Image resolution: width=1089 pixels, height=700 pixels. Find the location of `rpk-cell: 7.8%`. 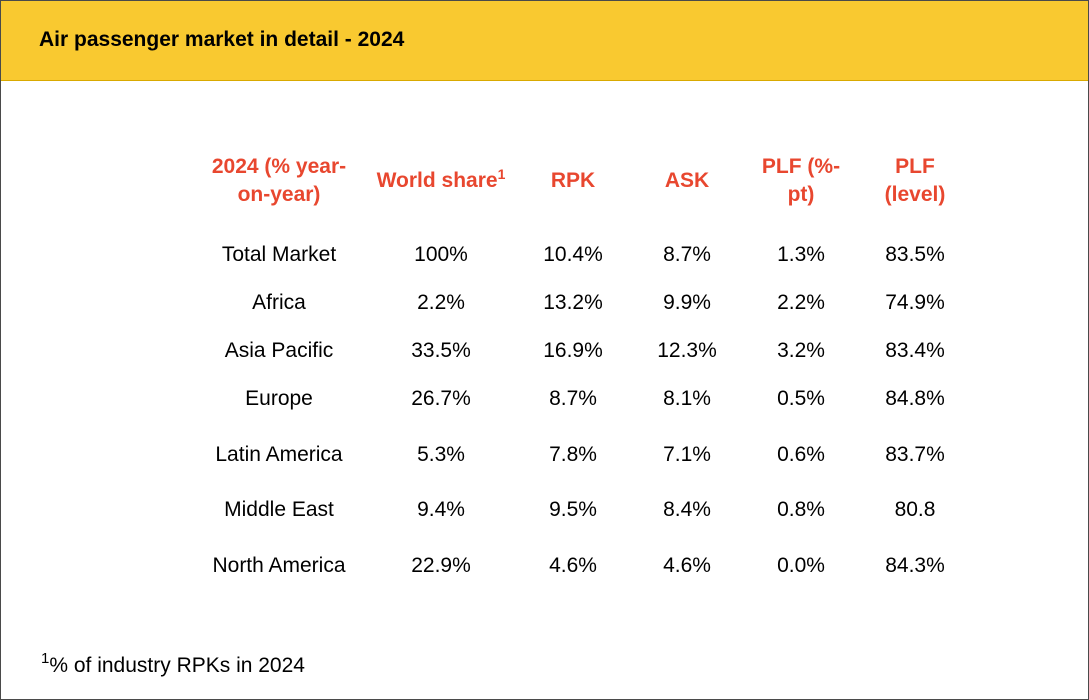

rpk-cell: 7.8% is located at coordinates (573, 454).